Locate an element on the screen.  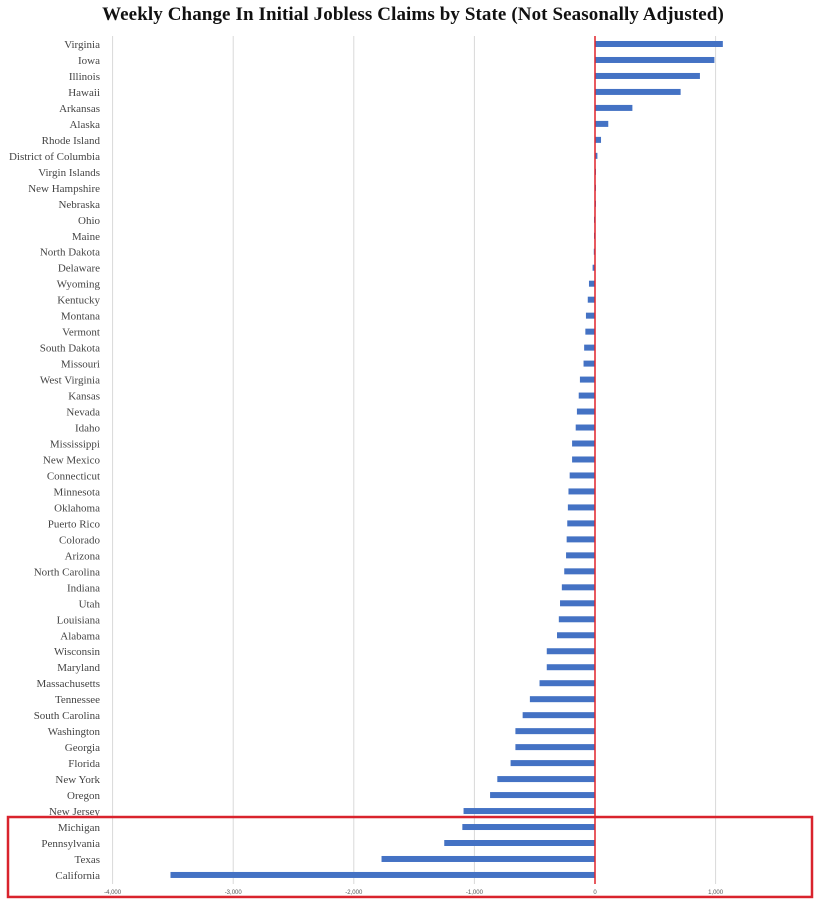
x-tick-labels: -4,000 -3,000 -2,000 -1,000 0 1,000 is located at coordinates (414, 893).